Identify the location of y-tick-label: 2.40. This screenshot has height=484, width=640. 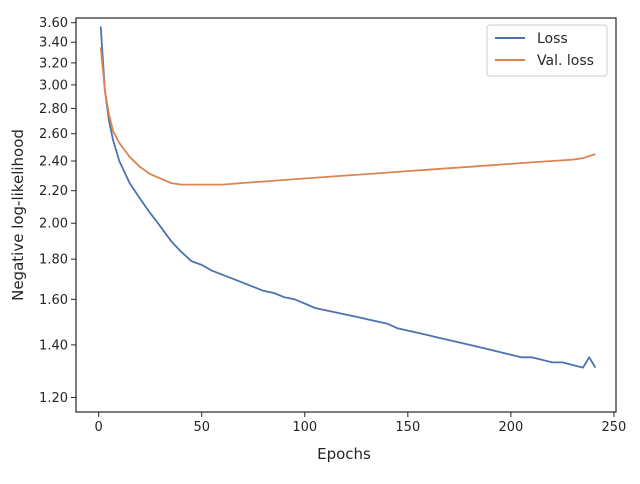
(53, 162).